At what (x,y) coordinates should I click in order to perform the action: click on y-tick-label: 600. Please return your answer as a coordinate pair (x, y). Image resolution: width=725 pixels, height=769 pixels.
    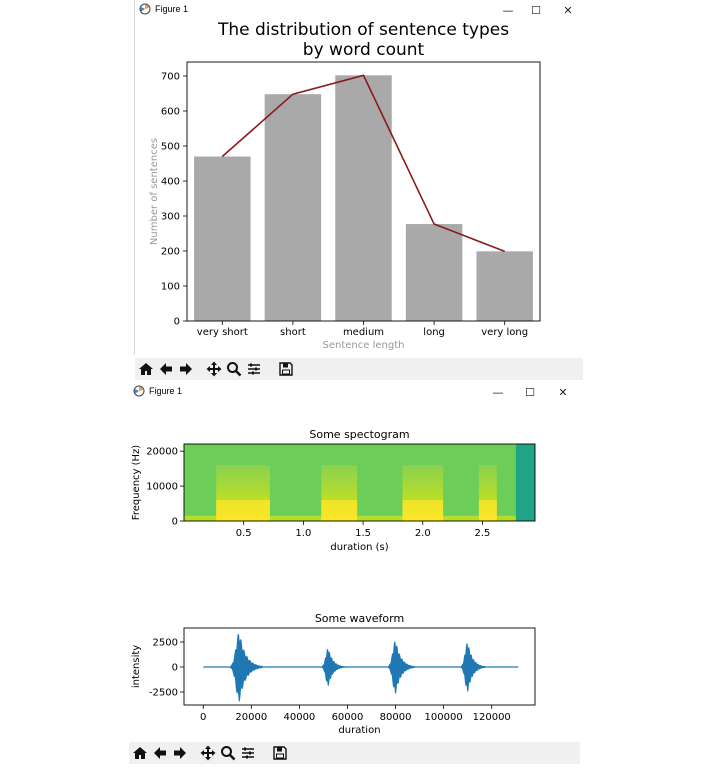
    Looking at the image, I should click on (170, 112).